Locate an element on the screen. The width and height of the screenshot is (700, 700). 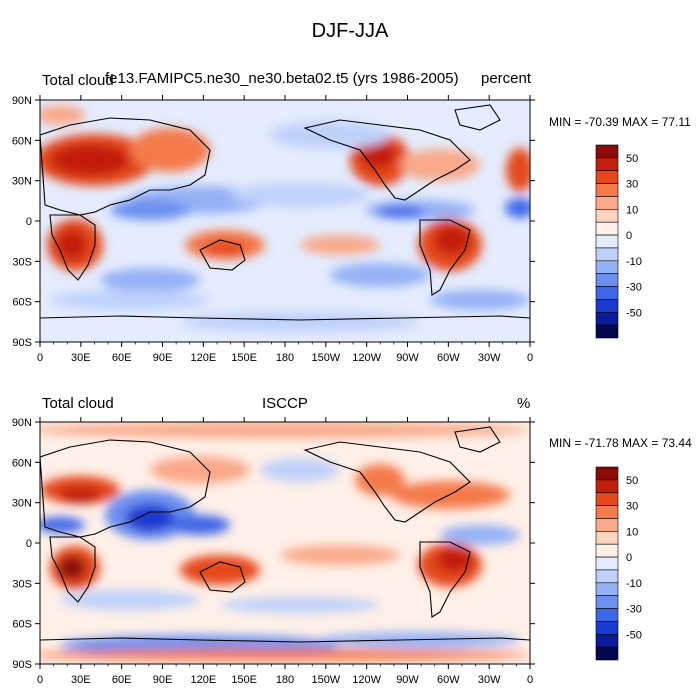
panel1-variable-label: Total cloud is located at coordinates (78, 80).